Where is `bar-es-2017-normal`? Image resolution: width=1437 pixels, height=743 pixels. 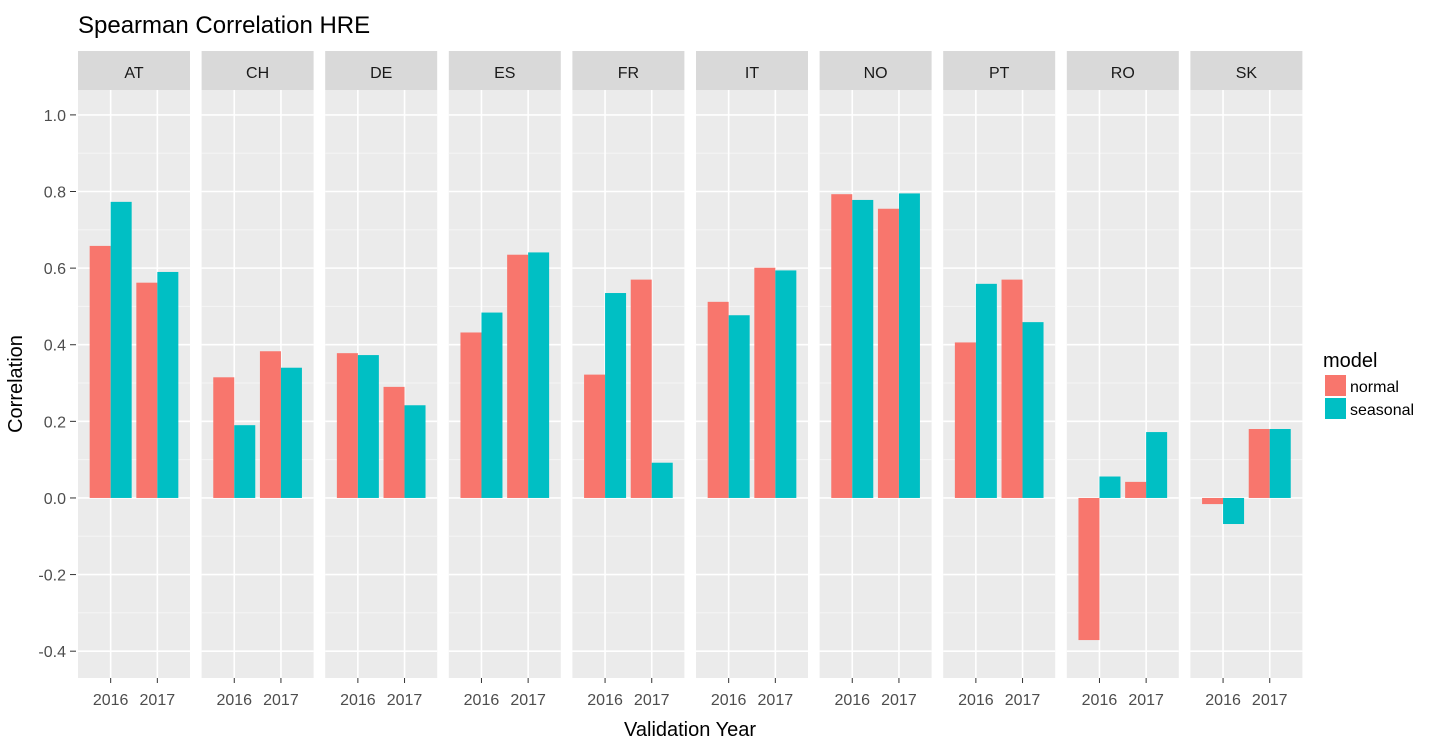 bar-es-2017-normal is located at coordinates (518, 376).